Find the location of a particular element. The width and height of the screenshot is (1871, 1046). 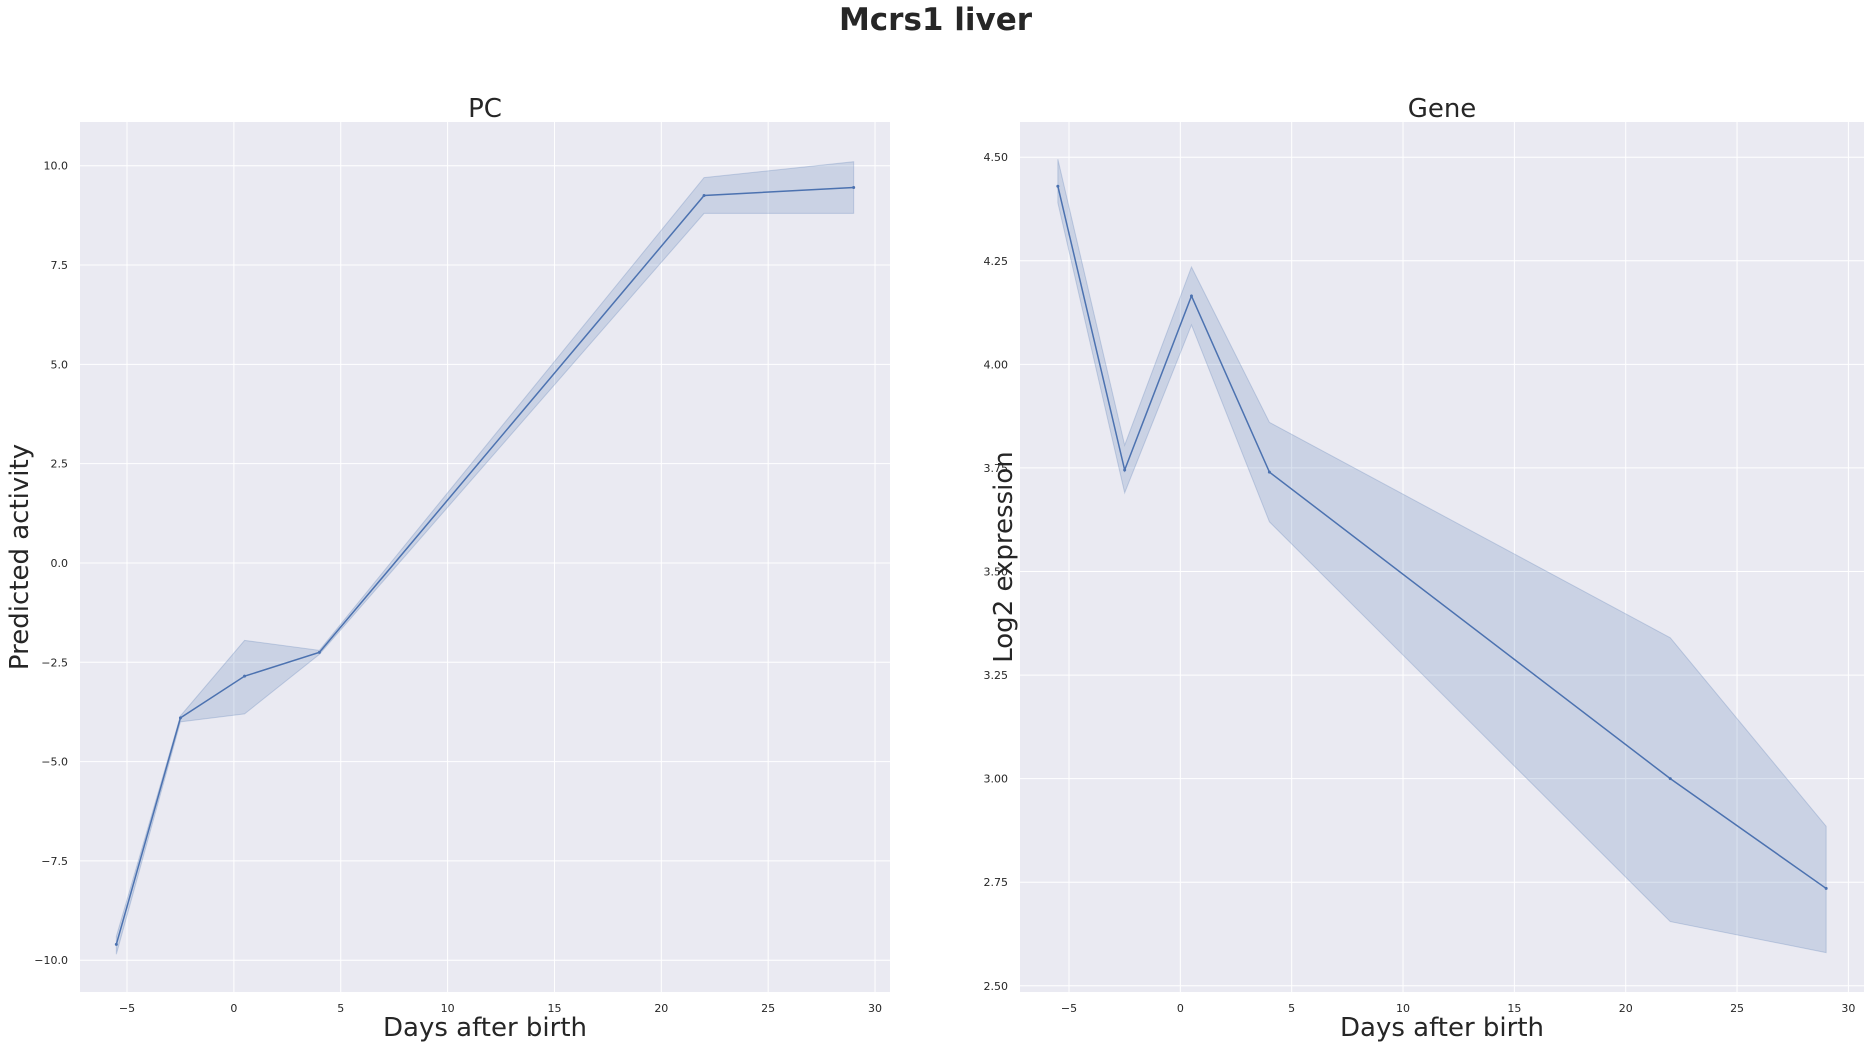

figure-title: Mcrs1 liver is located at coordinates (935, 20).